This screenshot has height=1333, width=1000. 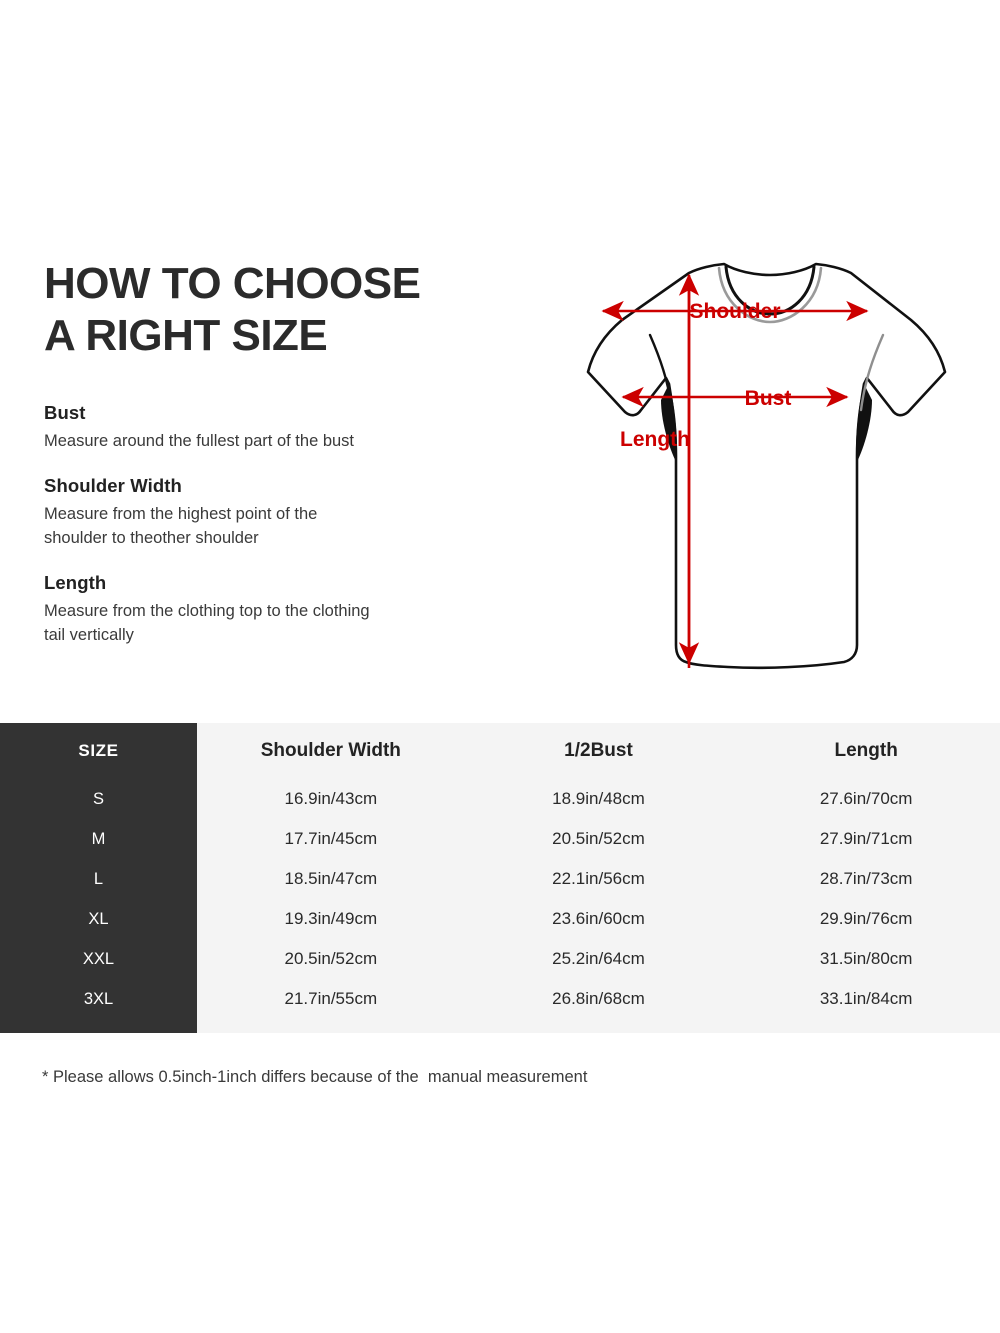 What do you see at coordinates (866, 959) in the screenshot?
I see `table-cell-length: 31.5in/80cm` at bounding box center [866, 959].